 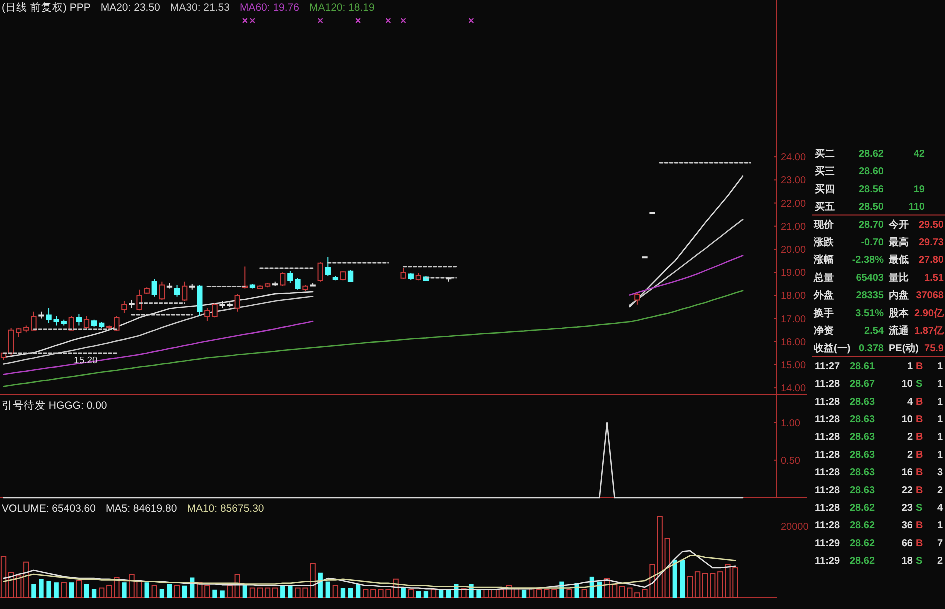 I want to click on y-tick-label: 21.00, so click(x=793, y=227).